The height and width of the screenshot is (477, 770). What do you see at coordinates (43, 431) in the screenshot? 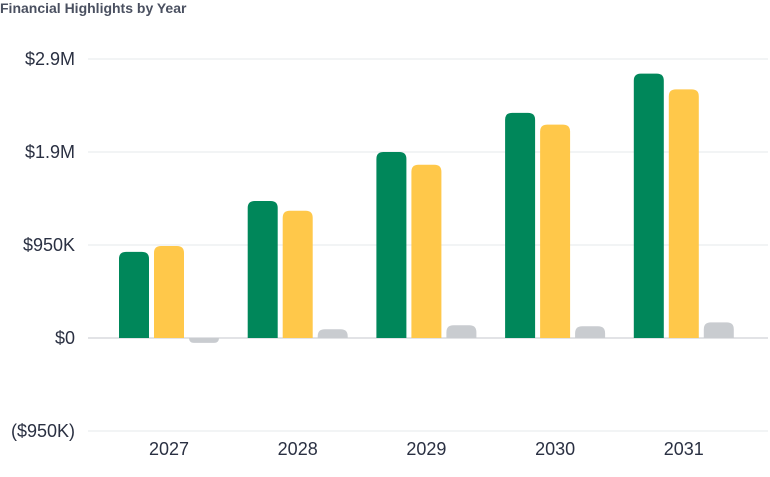
I see `y-tick-label: ($950K)` at bounding box center [43, 431].